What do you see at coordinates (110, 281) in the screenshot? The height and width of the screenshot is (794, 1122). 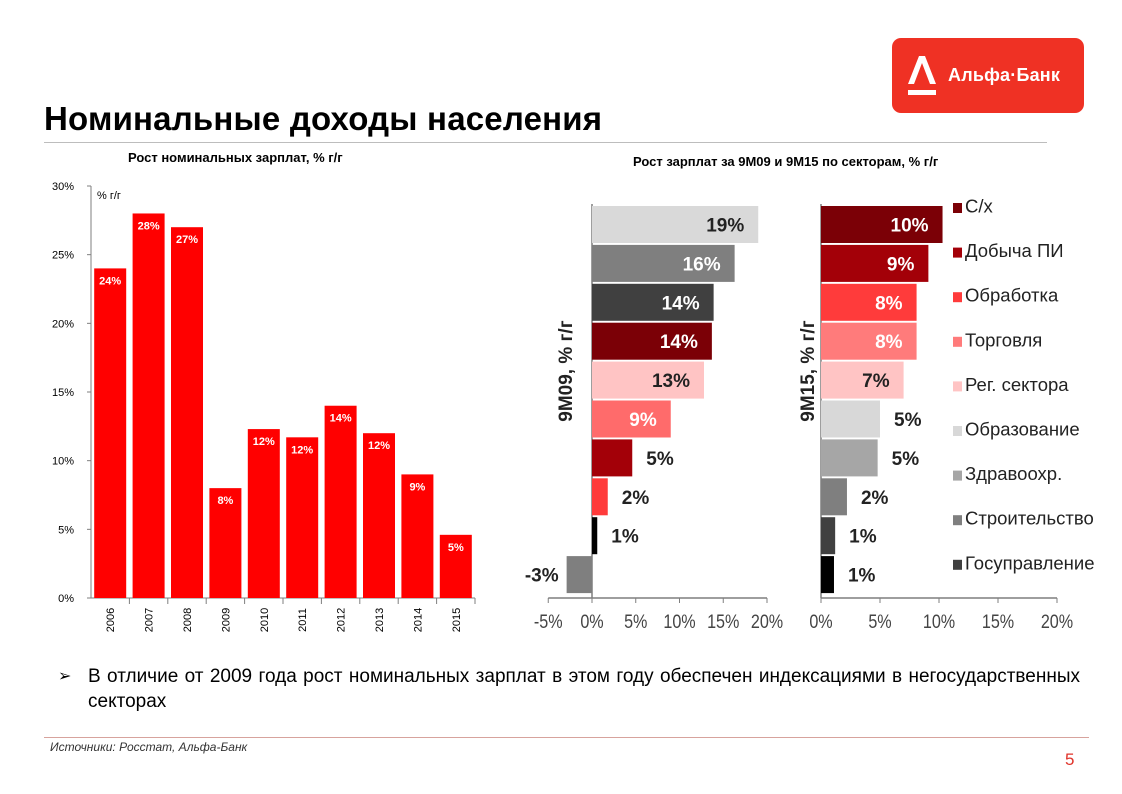 I see `bar-data-label: 24%` at bounding box center [110, 281].